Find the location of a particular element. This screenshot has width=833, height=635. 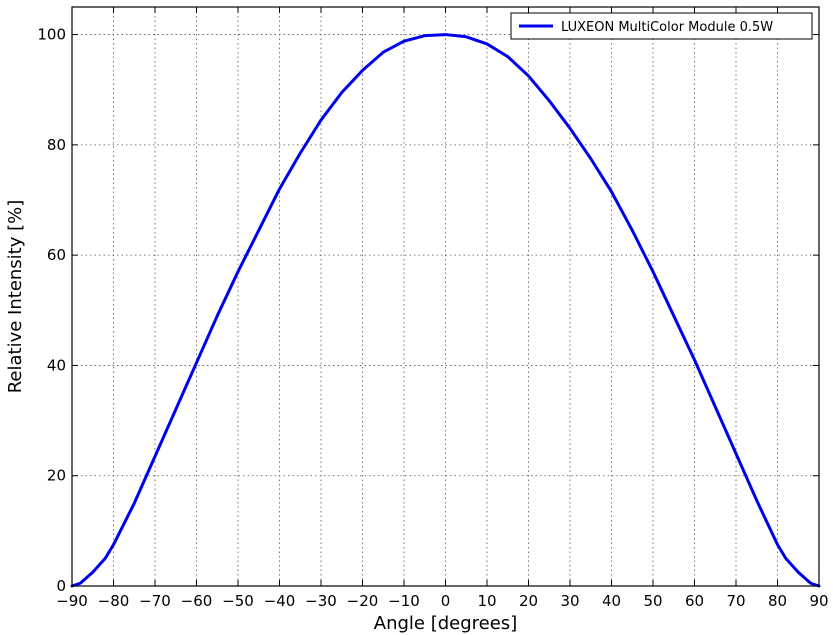

x-tick-label: −30 is located at coordinates (321, 601).